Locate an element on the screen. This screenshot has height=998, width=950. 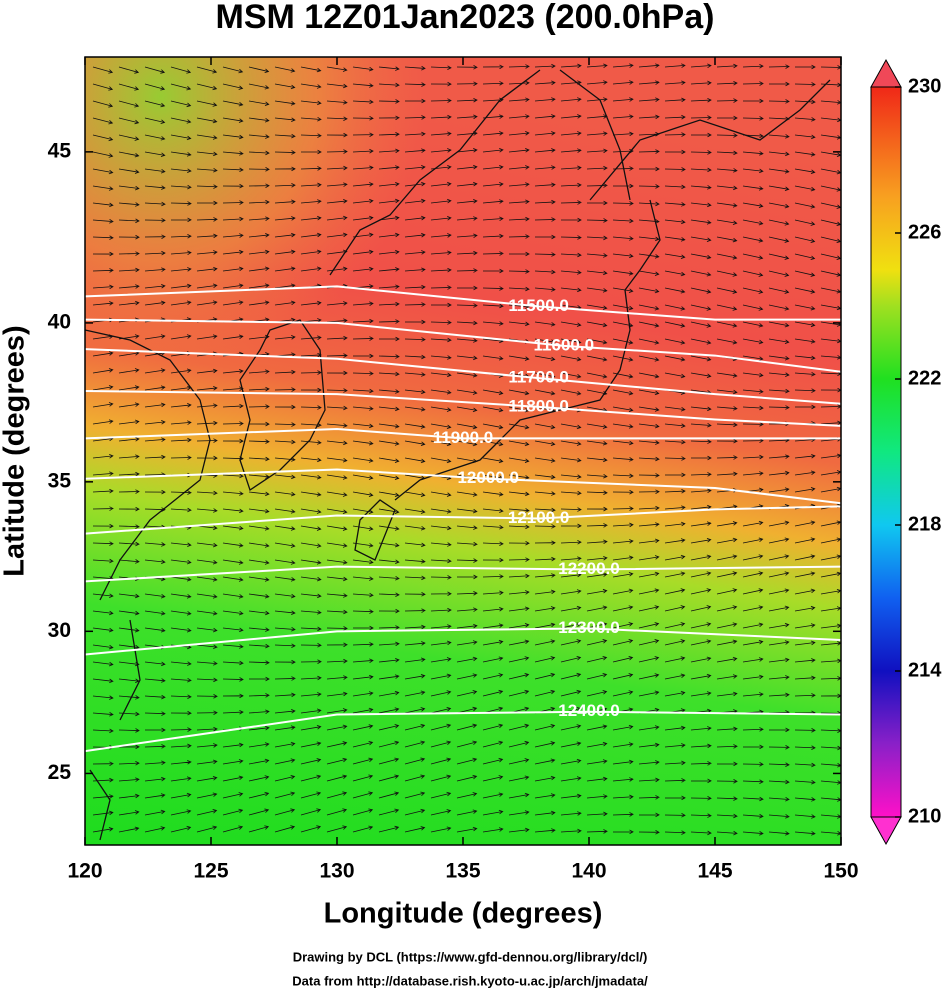
contour-label: 11800.0 is located at coordinates (538, 405).